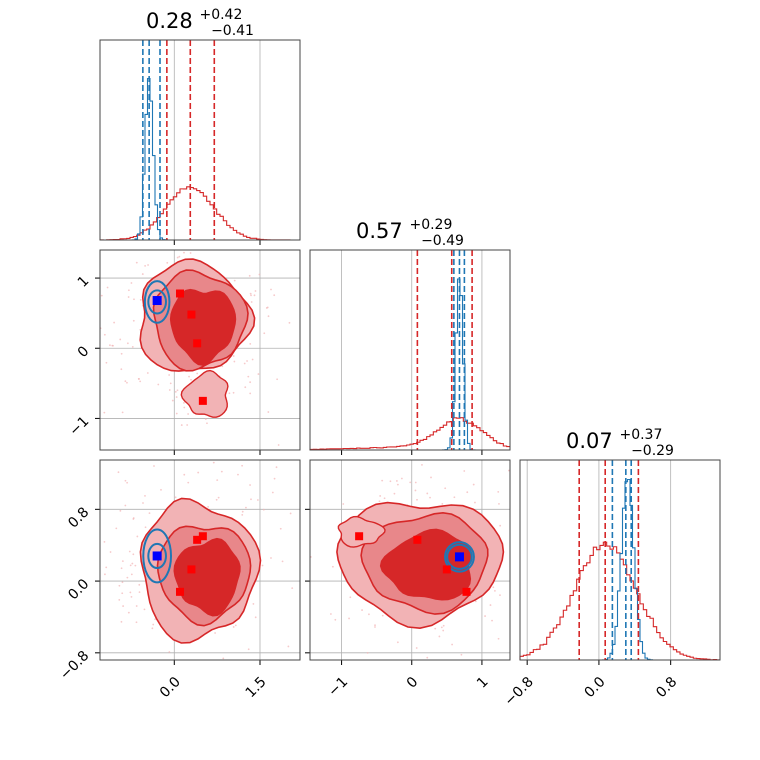 This screenshot has height=760, width=760. What do you see at coordinates (430, 225) in the screenshot?
I see `param-2-plus: +0.29` at bounding box center [430, 225].